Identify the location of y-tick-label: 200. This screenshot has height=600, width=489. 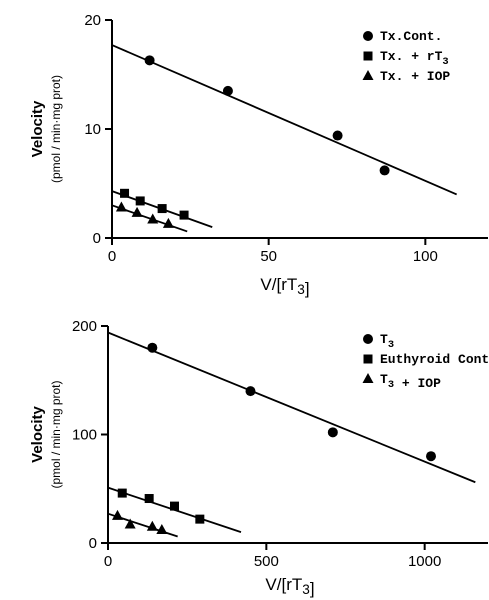
(84, 326).